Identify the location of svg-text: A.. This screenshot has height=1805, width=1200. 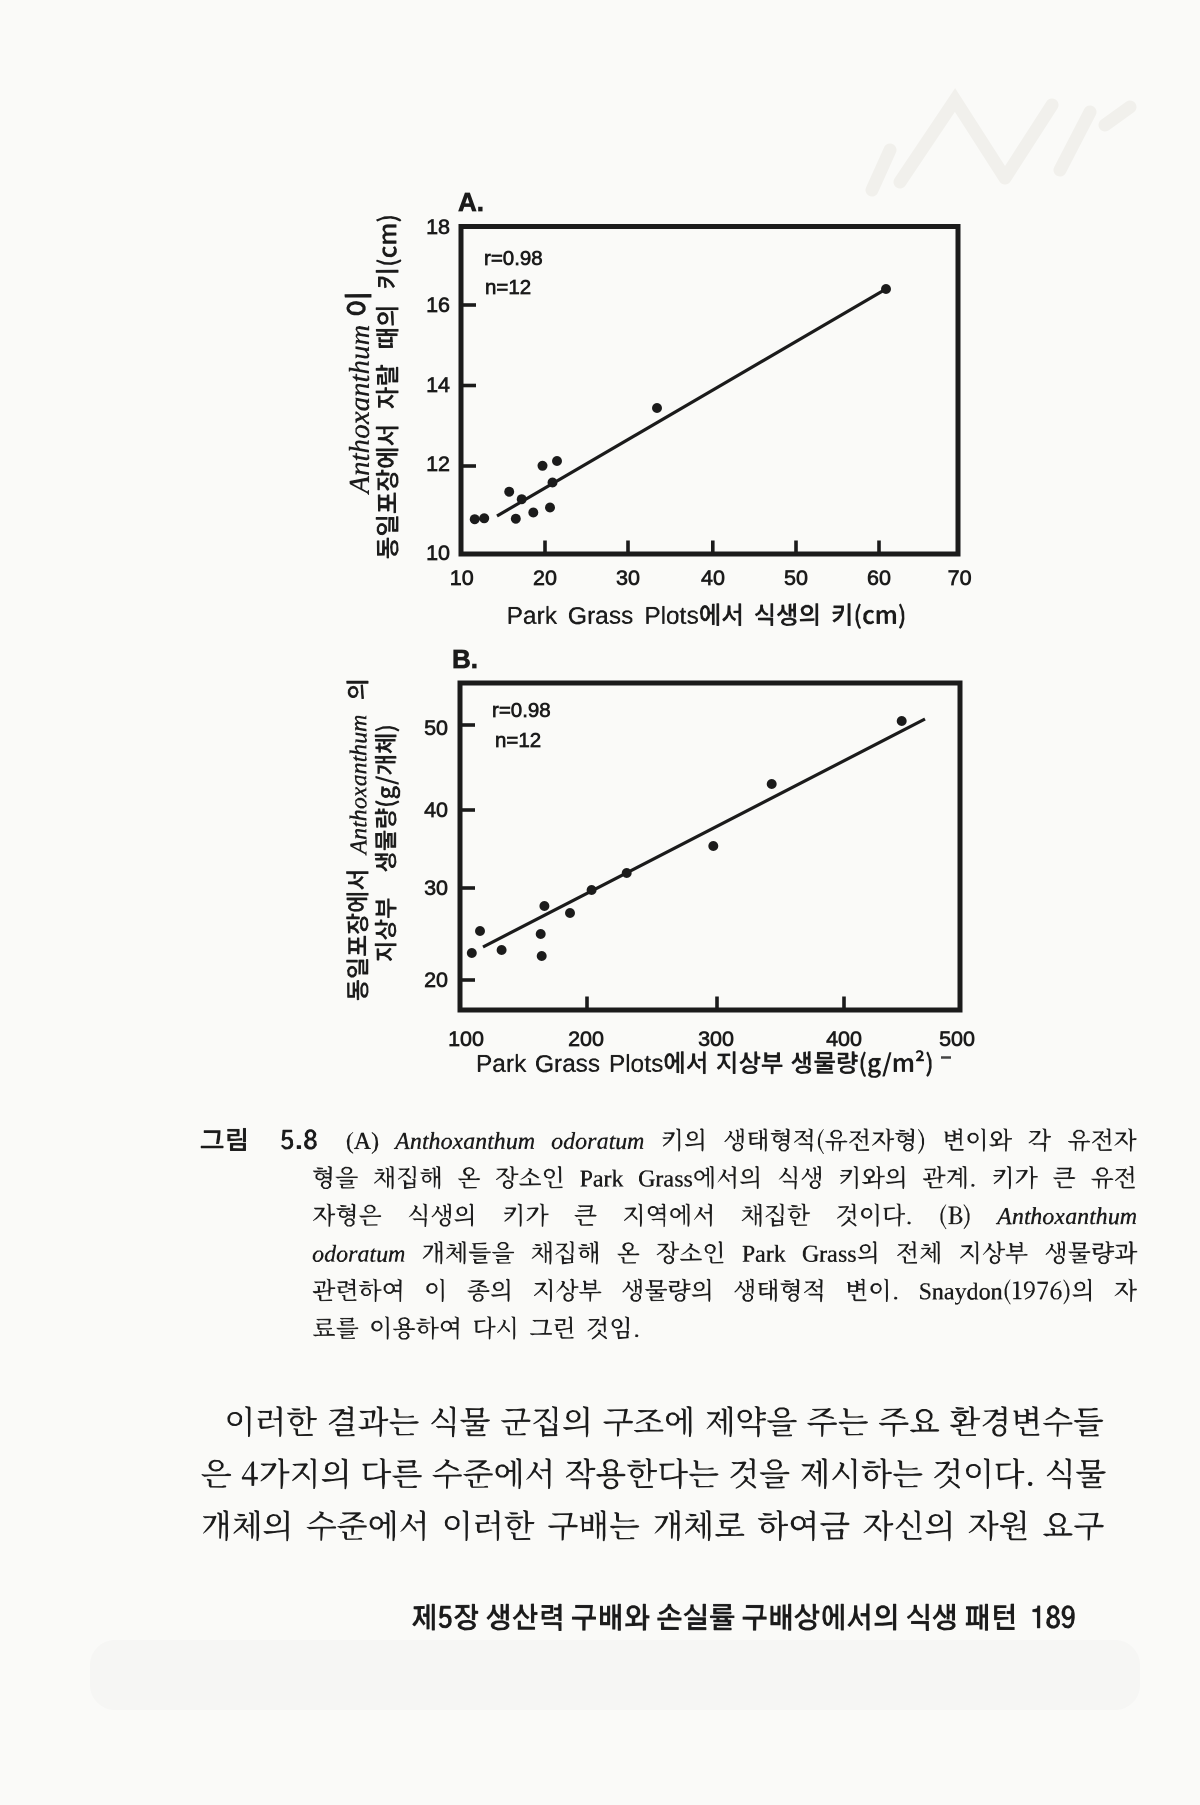
(471, 202).